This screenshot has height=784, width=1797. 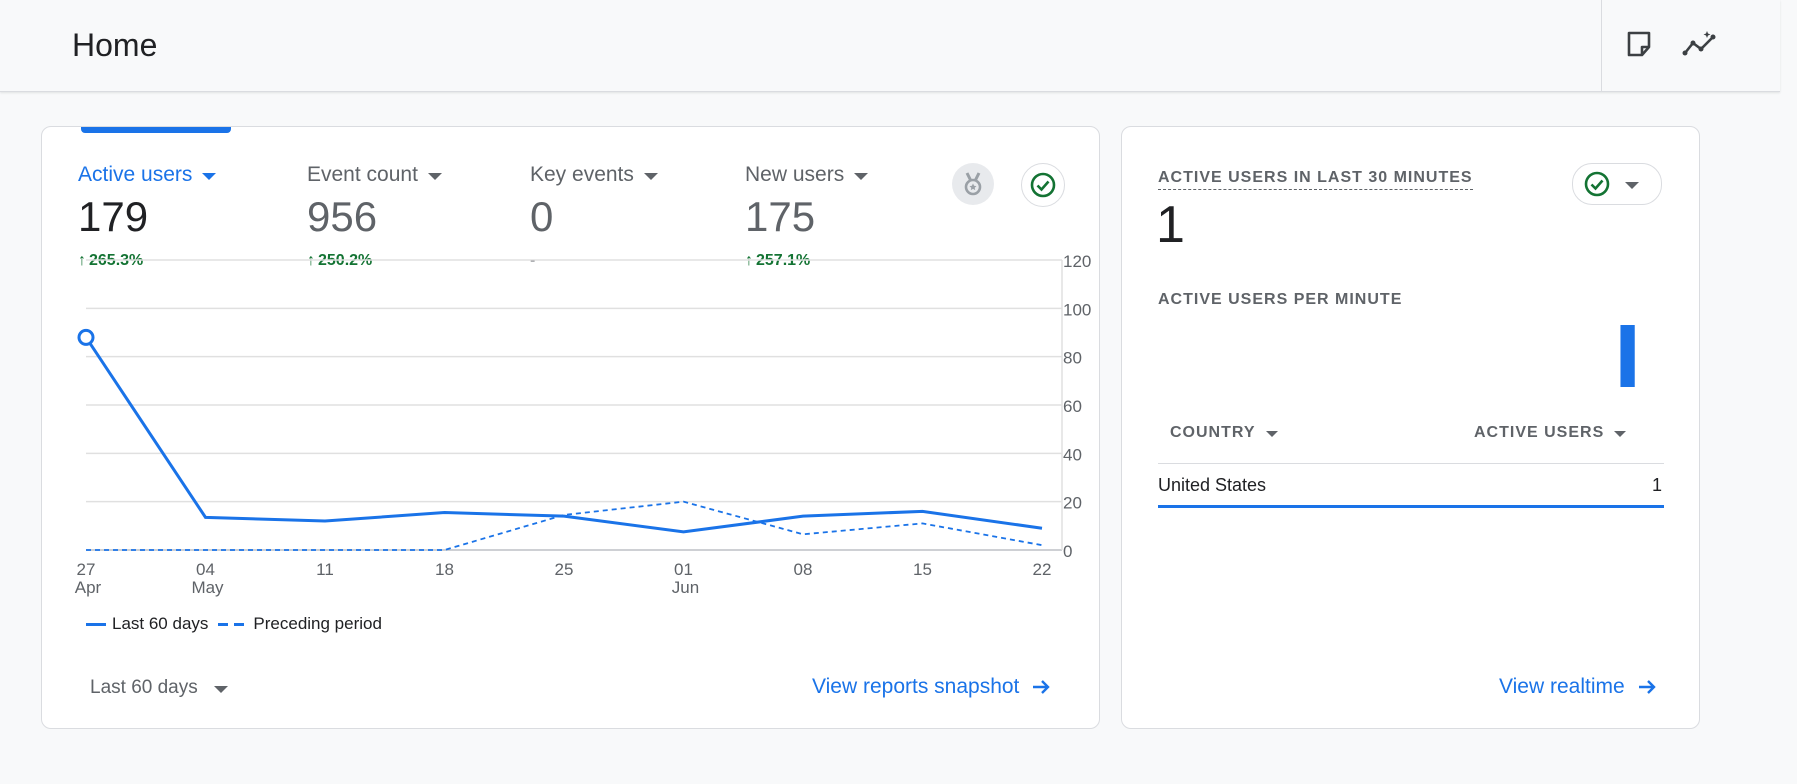 I want to click on legend-swatch-solid, so click(x=96, y=624).